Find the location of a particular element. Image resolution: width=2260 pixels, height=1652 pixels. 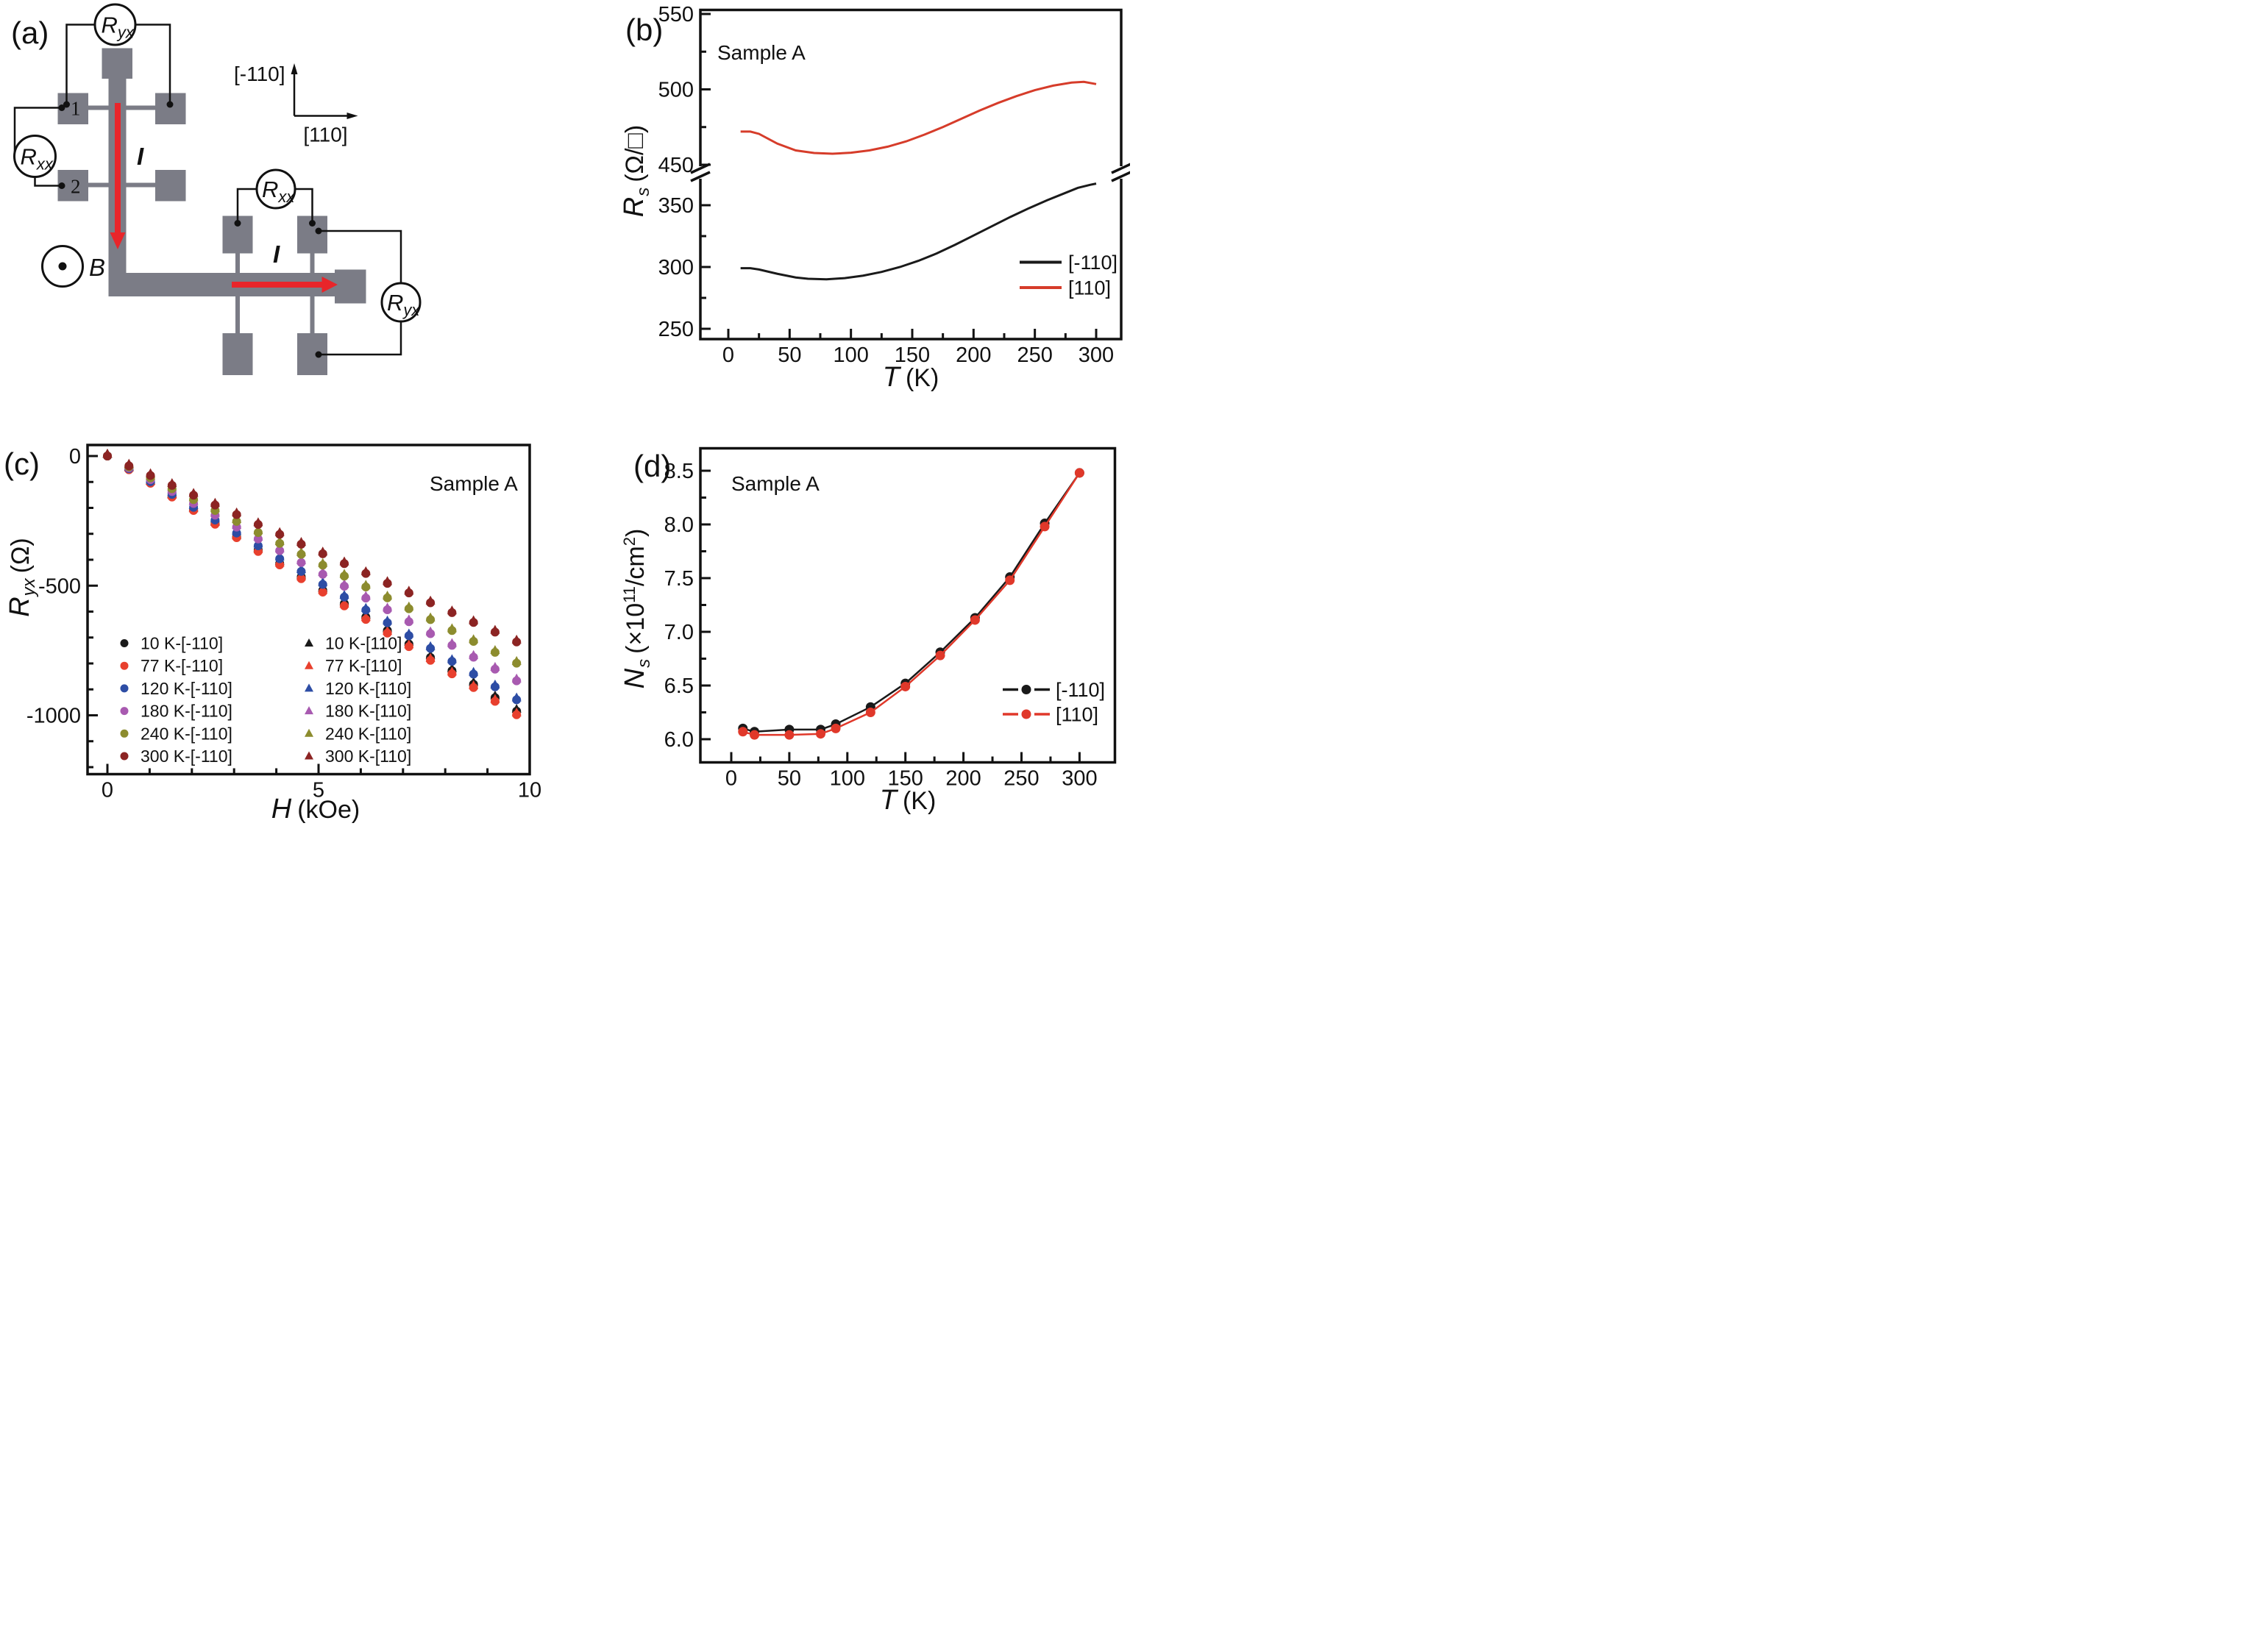

current-arrow-right-icon is located at coordinates (285, 285).